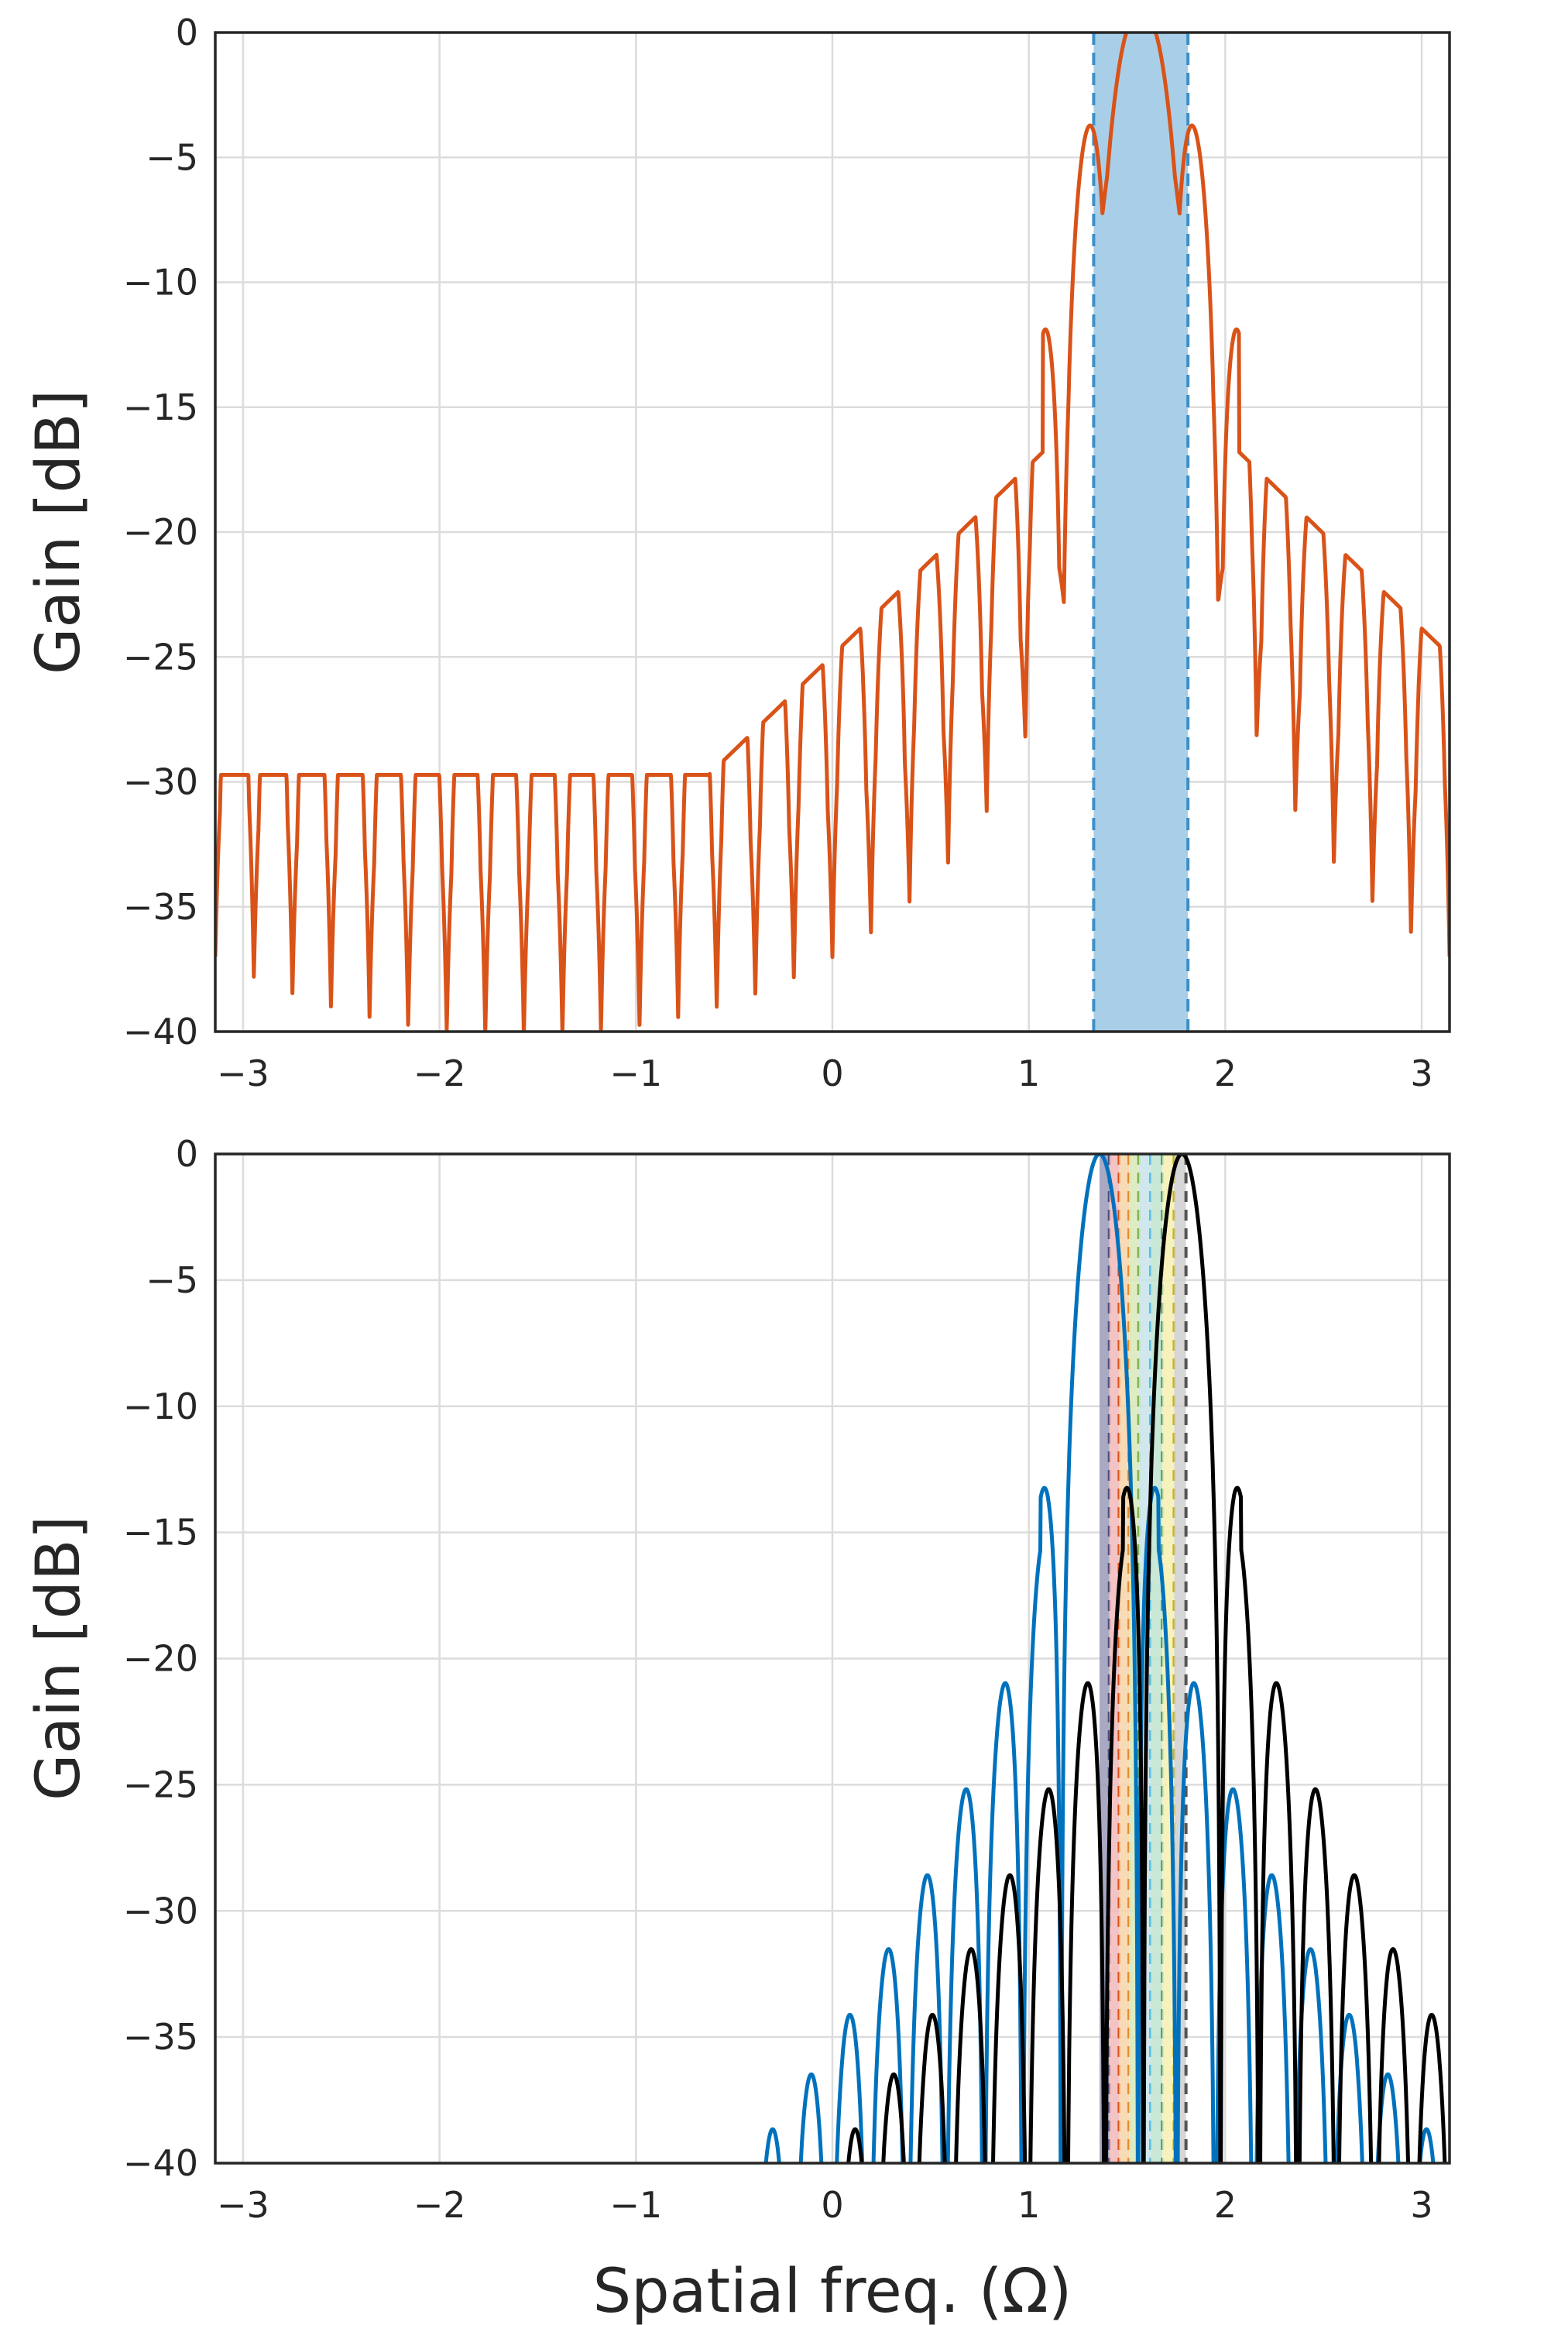  What do you see at coordinates (160, 1407) in the screenshot?
I see `bot-y-tick-label: −10` at bounding box center [160, 1407].